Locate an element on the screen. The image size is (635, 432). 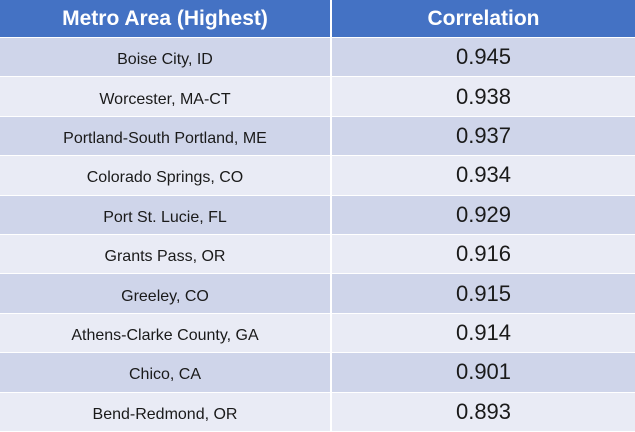
metro-cell: Grants Pass, OR is located at coordinates (166, 254).